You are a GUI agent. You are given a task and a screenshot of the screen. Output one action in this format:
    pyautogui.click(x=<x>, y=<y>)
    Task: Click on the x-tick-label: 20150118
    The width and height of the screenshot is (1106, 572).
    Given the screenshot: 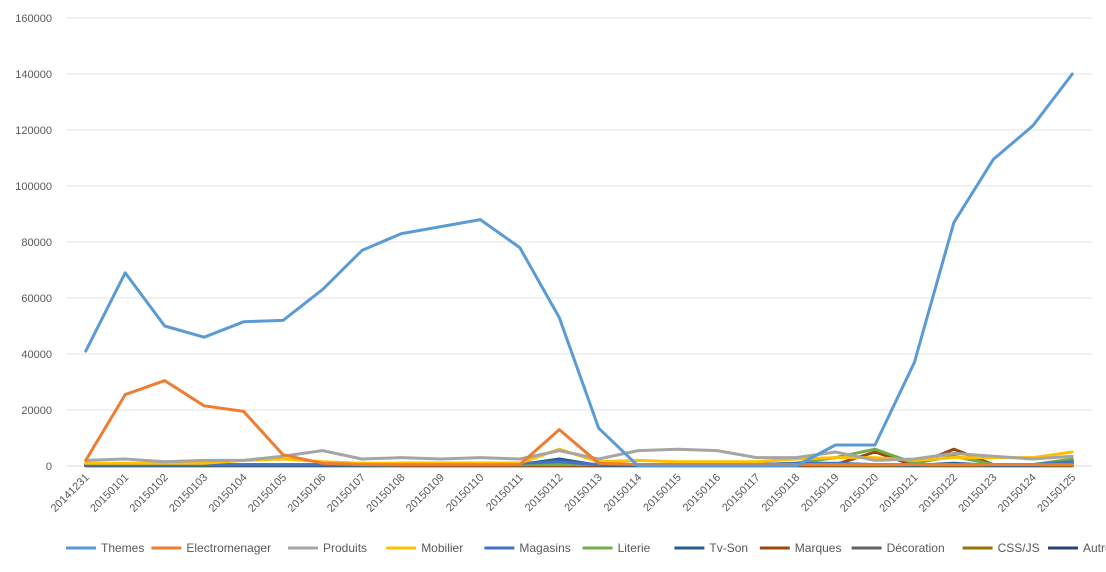 What is the action you would take?
    pyautogui.click(x=781, y=493)
    